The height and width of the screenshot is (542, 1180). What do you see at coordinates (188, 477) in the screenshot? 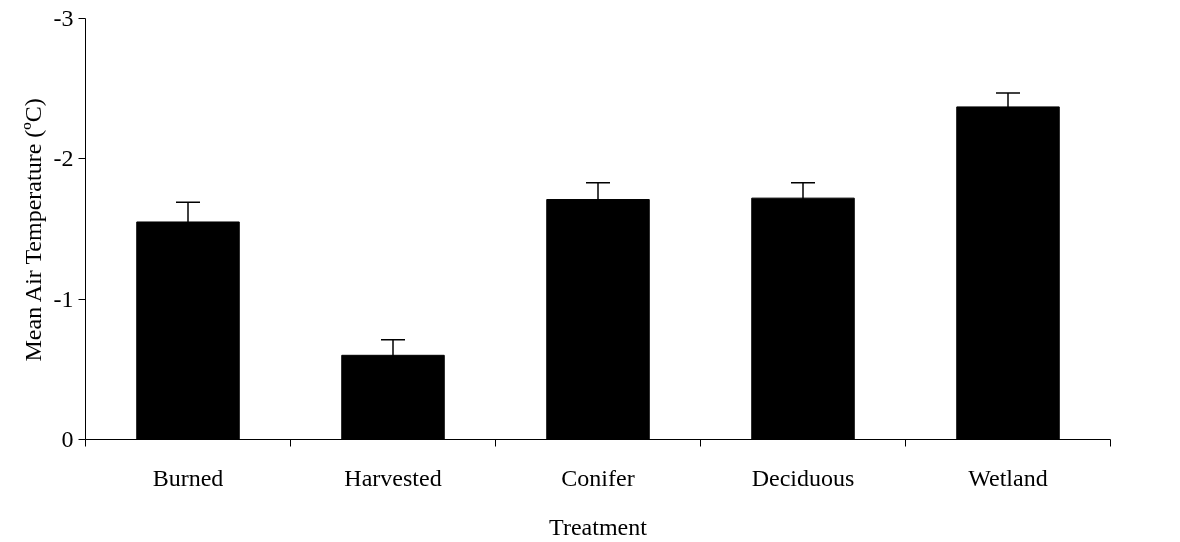
I see `x-tick-label: Burned` at bounding box center [188, 477].